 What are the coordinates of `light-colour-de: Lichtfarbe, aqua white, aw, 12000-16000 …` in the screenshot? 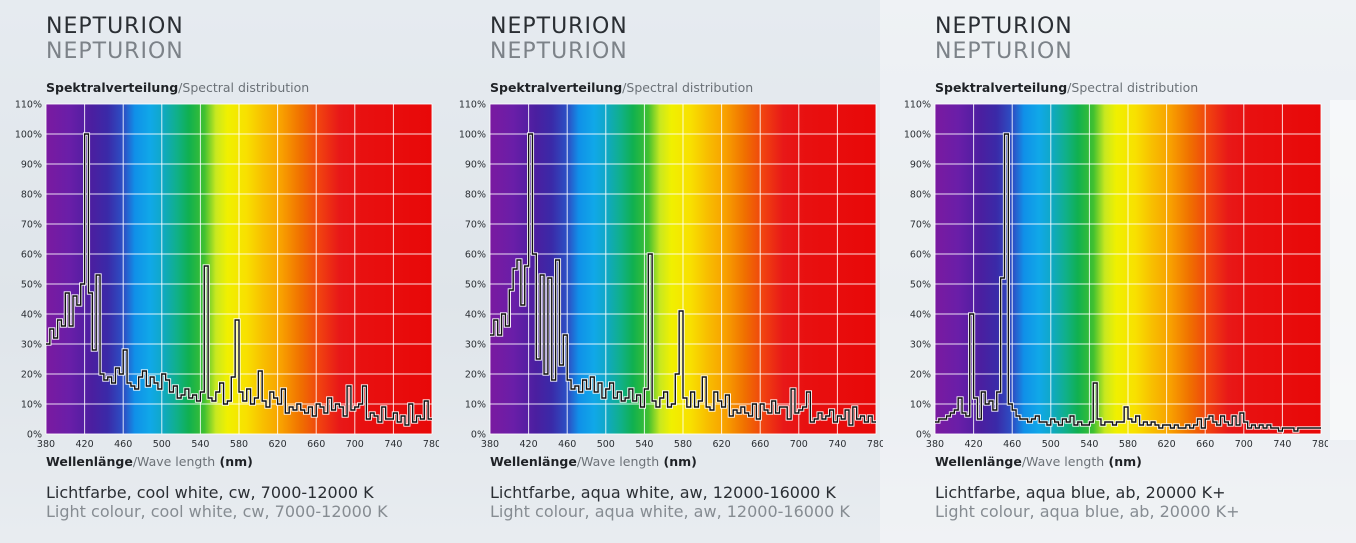 It's located at (663, 492).